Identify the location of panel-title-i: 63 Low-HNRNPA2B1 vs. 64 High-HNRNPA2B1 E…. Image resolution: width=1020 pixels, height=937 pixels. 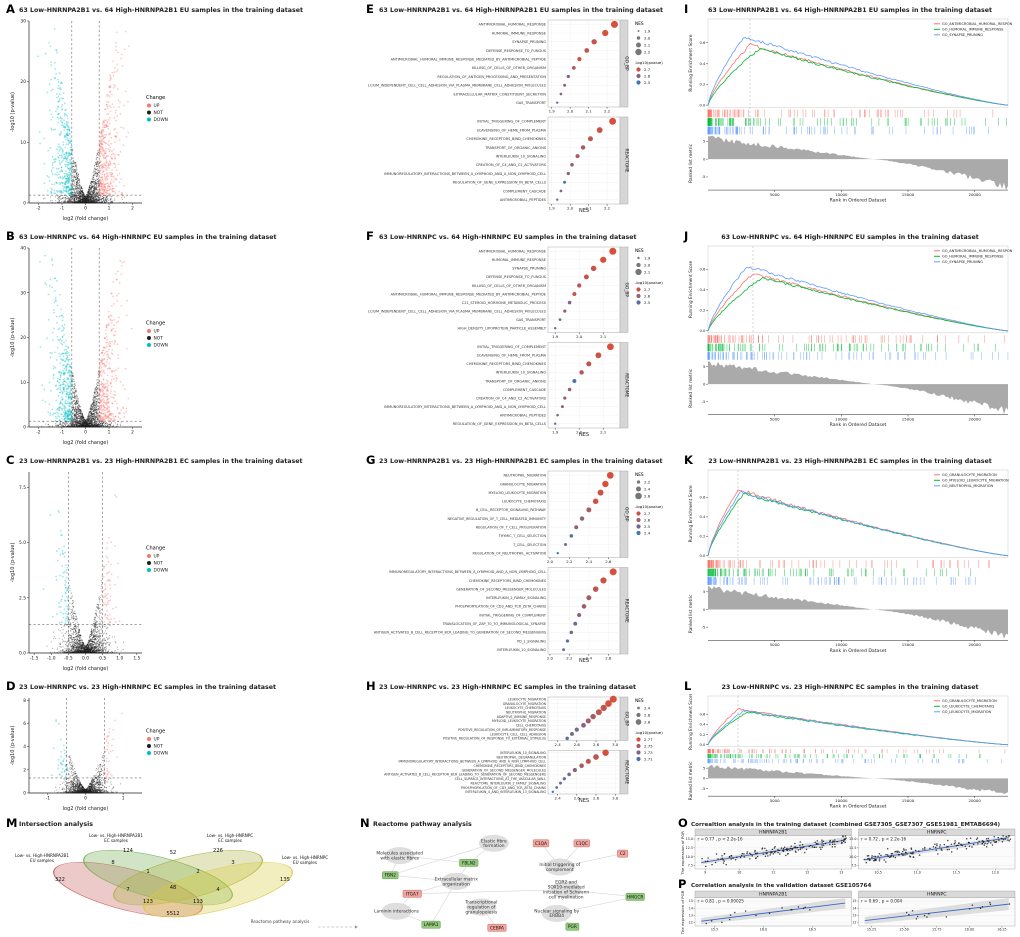
(850, 10).